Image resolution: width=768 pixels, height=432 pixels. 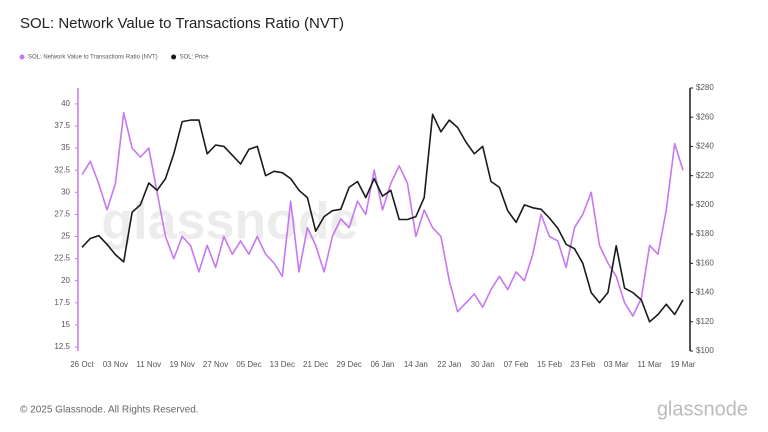 I want to click on x-tick-label: 06 Jan, so click(x=382, y=364).